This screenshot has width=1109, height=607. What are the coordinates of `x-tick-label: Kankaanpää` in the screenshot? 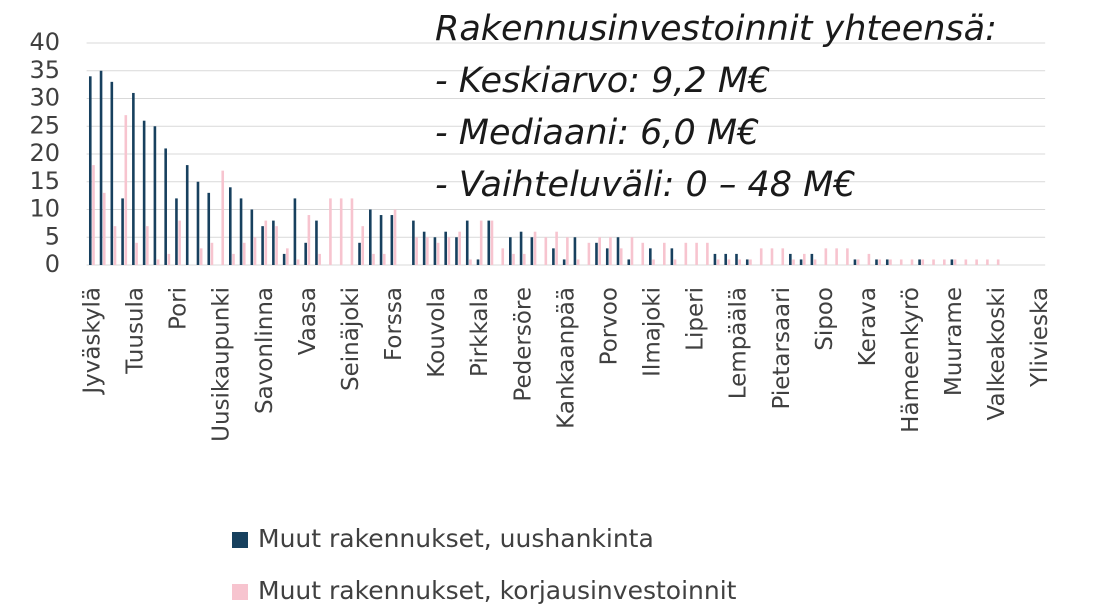 It's located at (566, 358).